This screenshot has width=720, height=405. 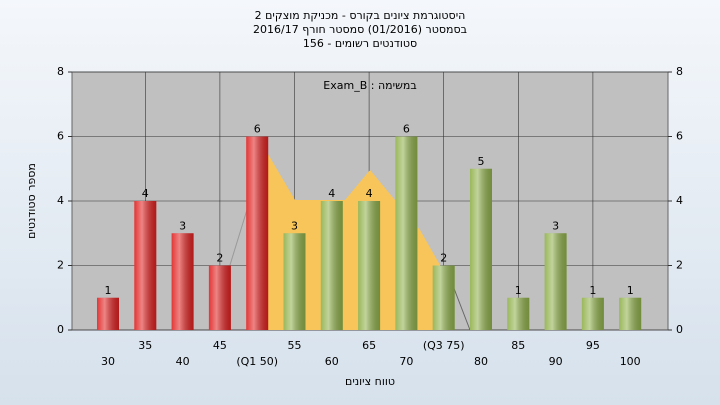 I want to click on x-tick-label: 65, so click(x=369, y=345).